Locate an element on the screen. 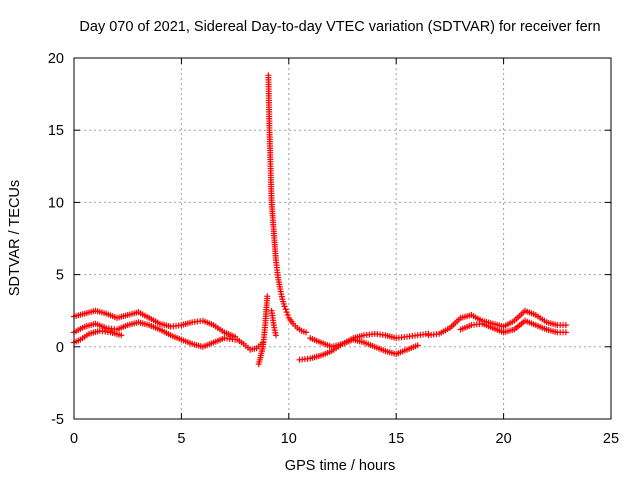  y-axis-label: SDTVAR / TECUs is located at coordinates (15, 238).